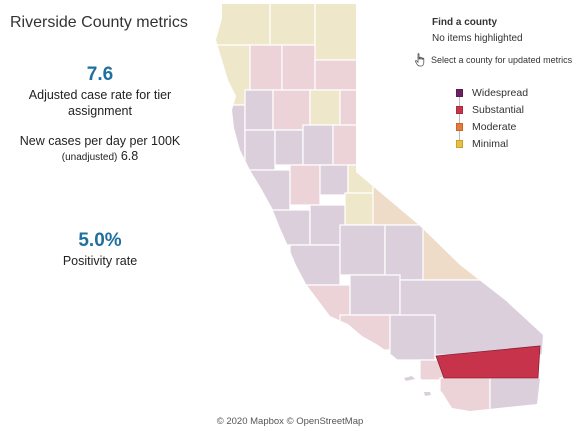 The image size is (580, 431). What do you see at coordinates (494, 126) in the screenshot?
I see `legend-label: Moderate` at bounding box center [494, 126].